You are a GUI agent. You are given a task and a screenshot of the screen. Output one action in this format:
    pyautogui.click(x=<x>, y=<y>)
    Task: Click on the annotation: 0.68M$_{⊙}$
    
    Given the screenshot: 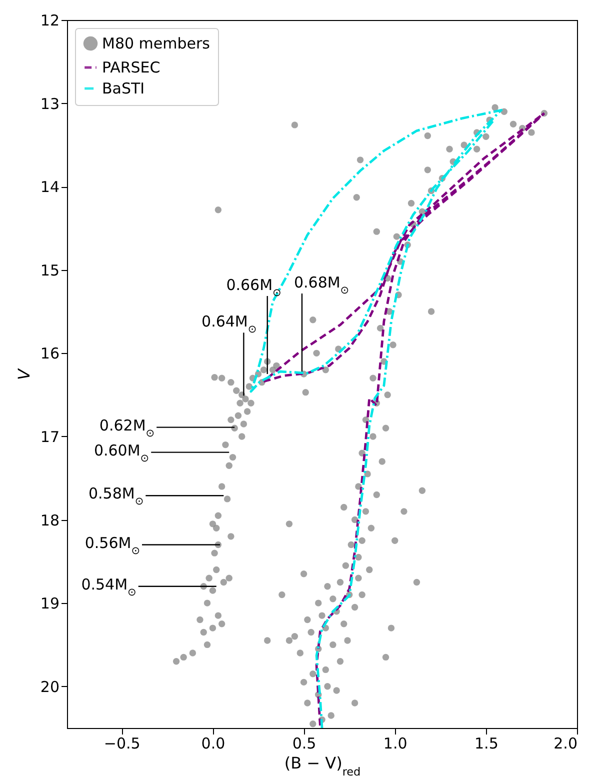 What is the action you would take?
    pyautogui.click(x=322, y=285)
    